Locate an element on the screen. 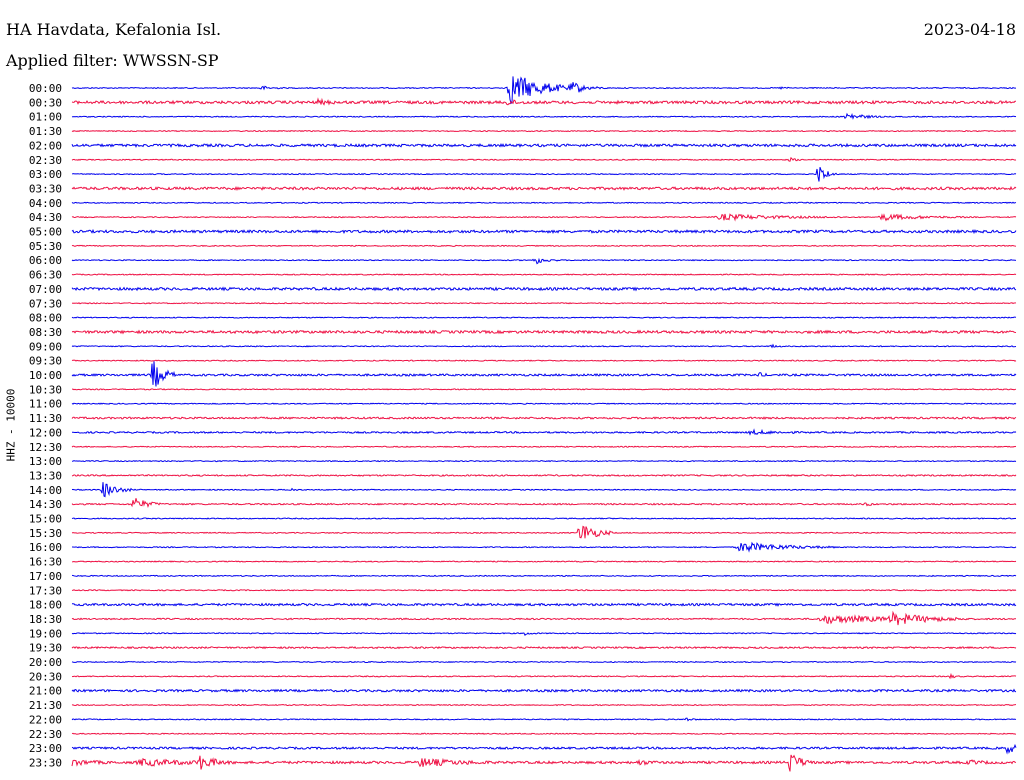 This screenshot has width=1024, height=780. row-time-label: 17:00 is located at coordinates (45, 576).